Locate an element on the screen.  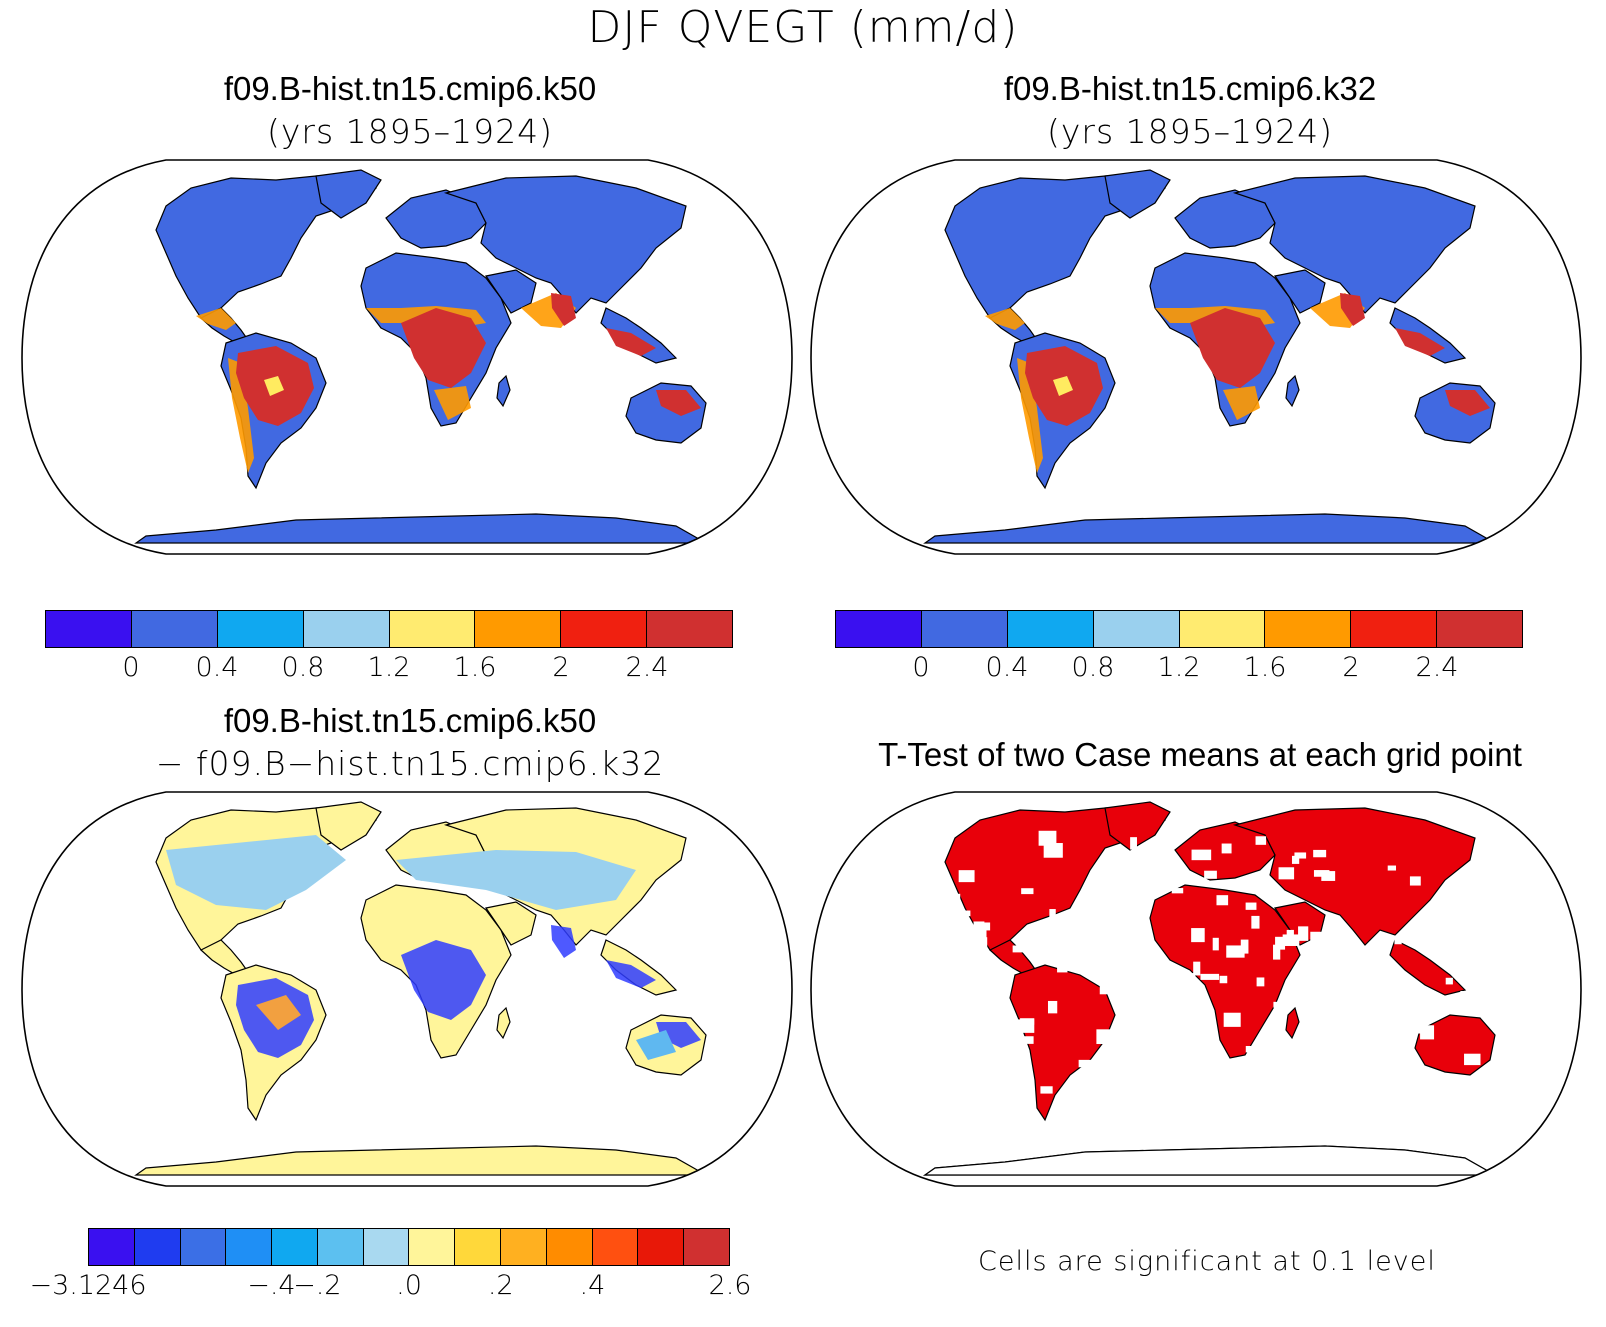
colorbar-tick-label: −.2 is located at coordinates (317, 1285).